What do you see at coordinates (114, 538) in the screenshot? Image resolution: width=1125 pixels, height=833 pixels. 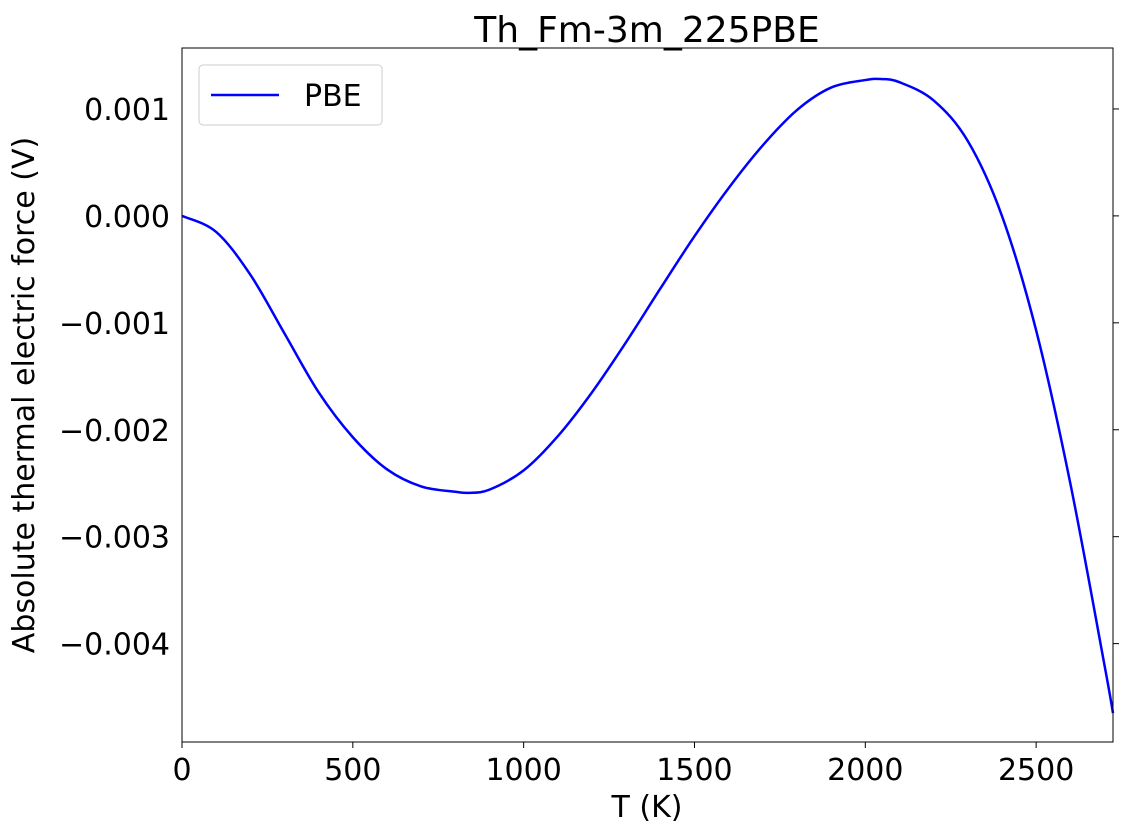 I see `y-tick-label: −0.003` at bounding box center [114, 538].